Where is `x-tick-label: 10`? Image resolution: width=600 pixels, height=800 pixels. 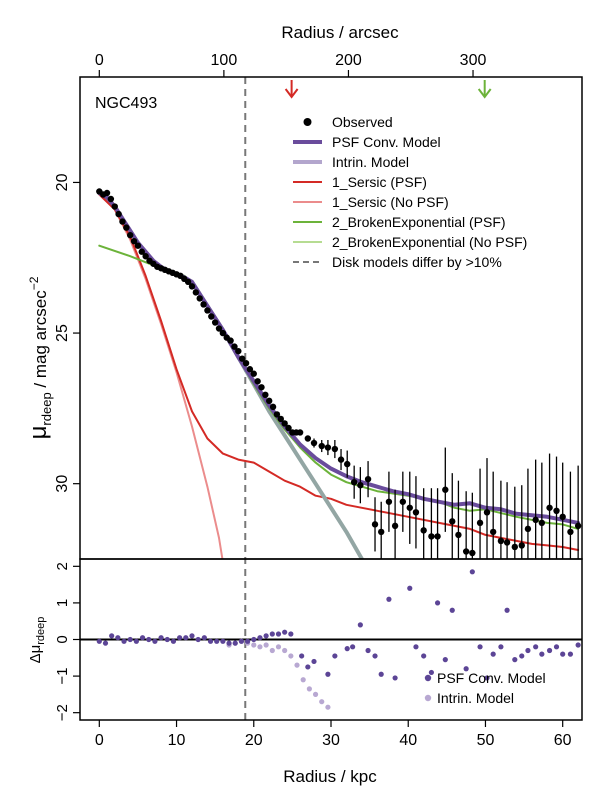 x-tick-label: 10 is located at coordinates (177, 740).